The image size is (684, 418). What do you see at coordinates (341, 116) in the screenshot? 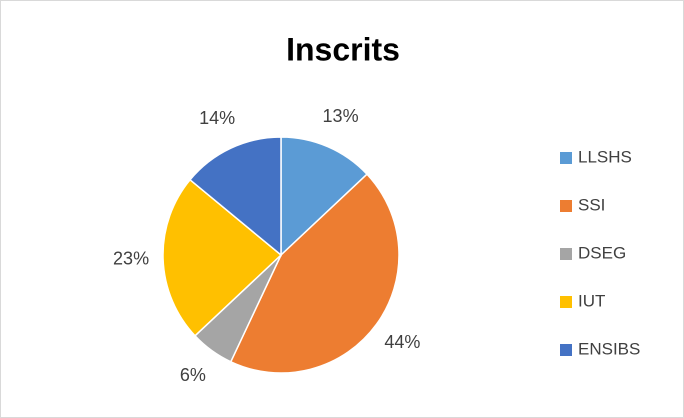
I see `data-label: 13%` at bounding box center [341, 116].